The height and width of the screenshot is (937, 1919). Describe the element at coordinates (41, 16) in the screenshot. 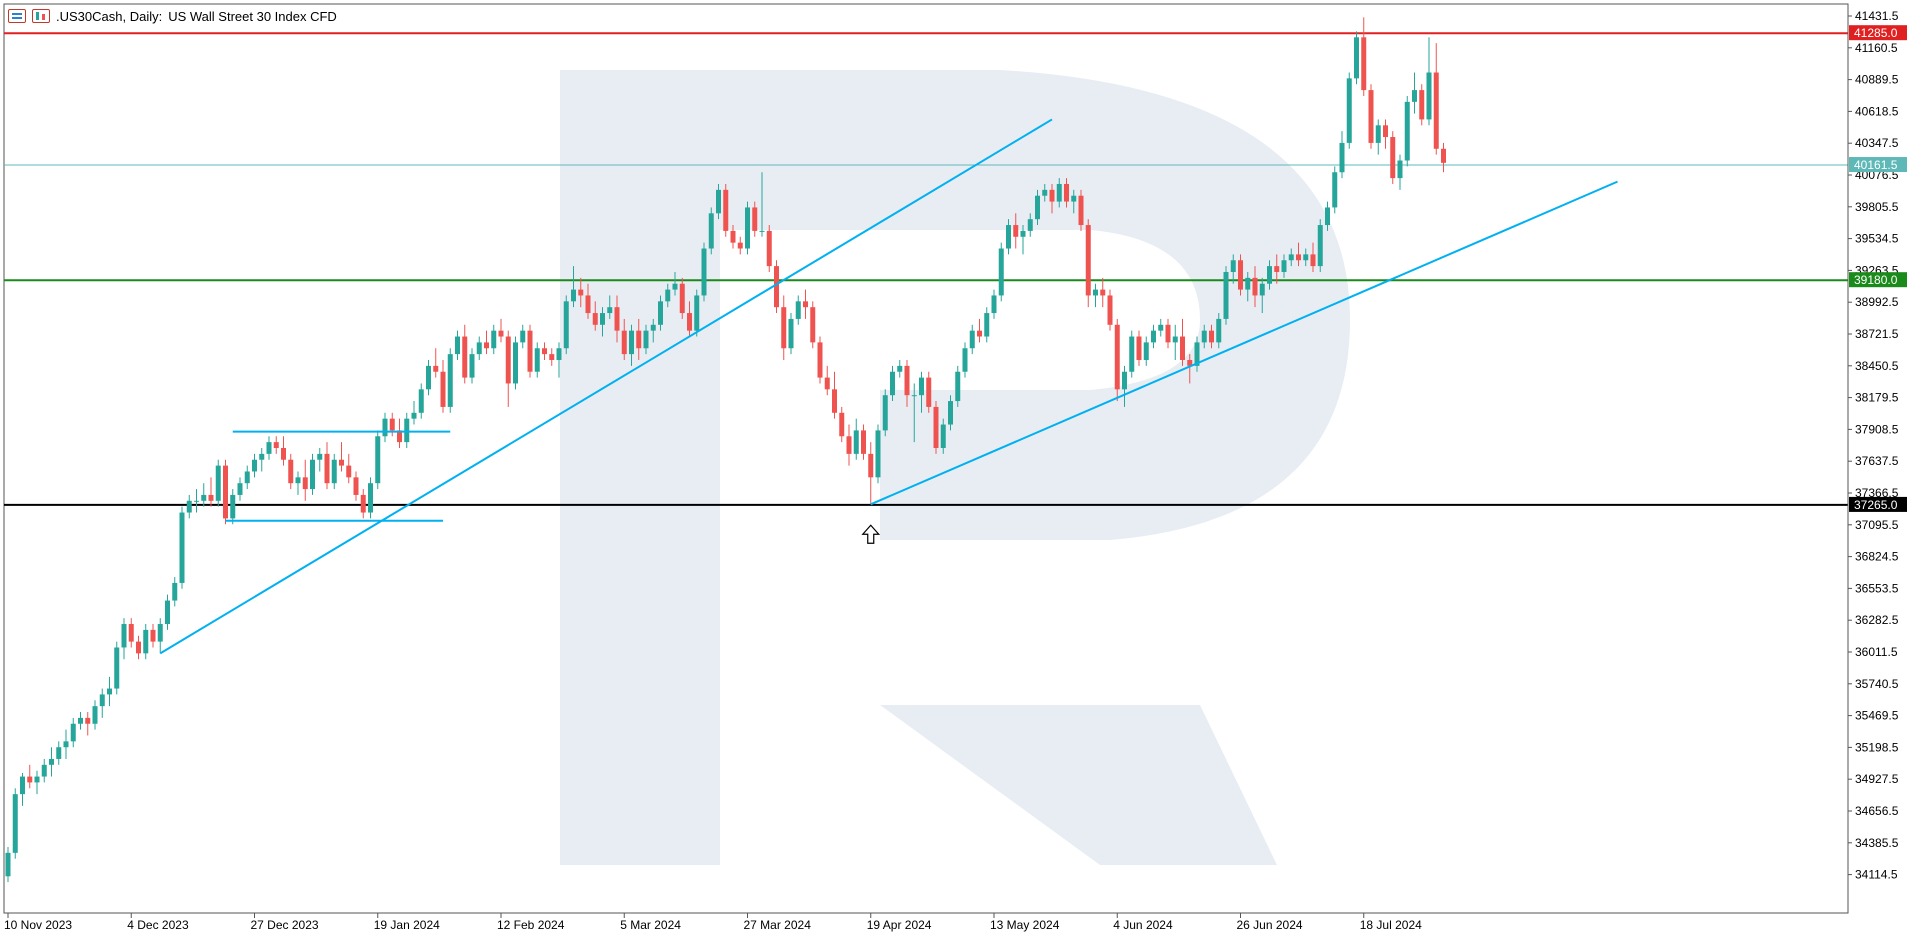

I see `candles-icon` at that location.